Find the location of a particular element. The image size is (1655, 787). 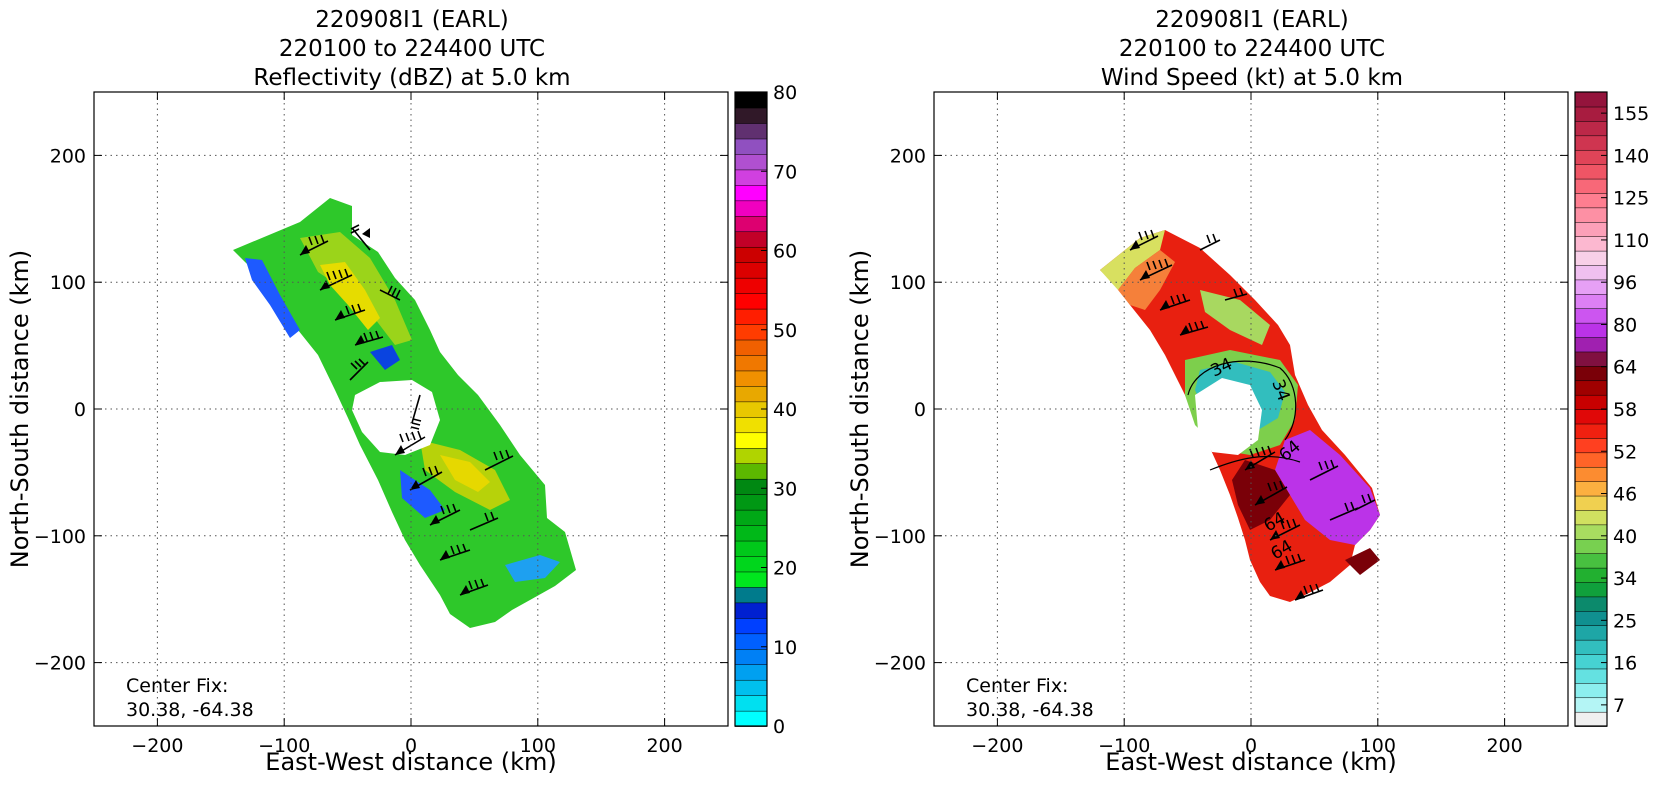

chart-title-line-2: 220100 to 224400 UTC is located at coordinates (412, 49).